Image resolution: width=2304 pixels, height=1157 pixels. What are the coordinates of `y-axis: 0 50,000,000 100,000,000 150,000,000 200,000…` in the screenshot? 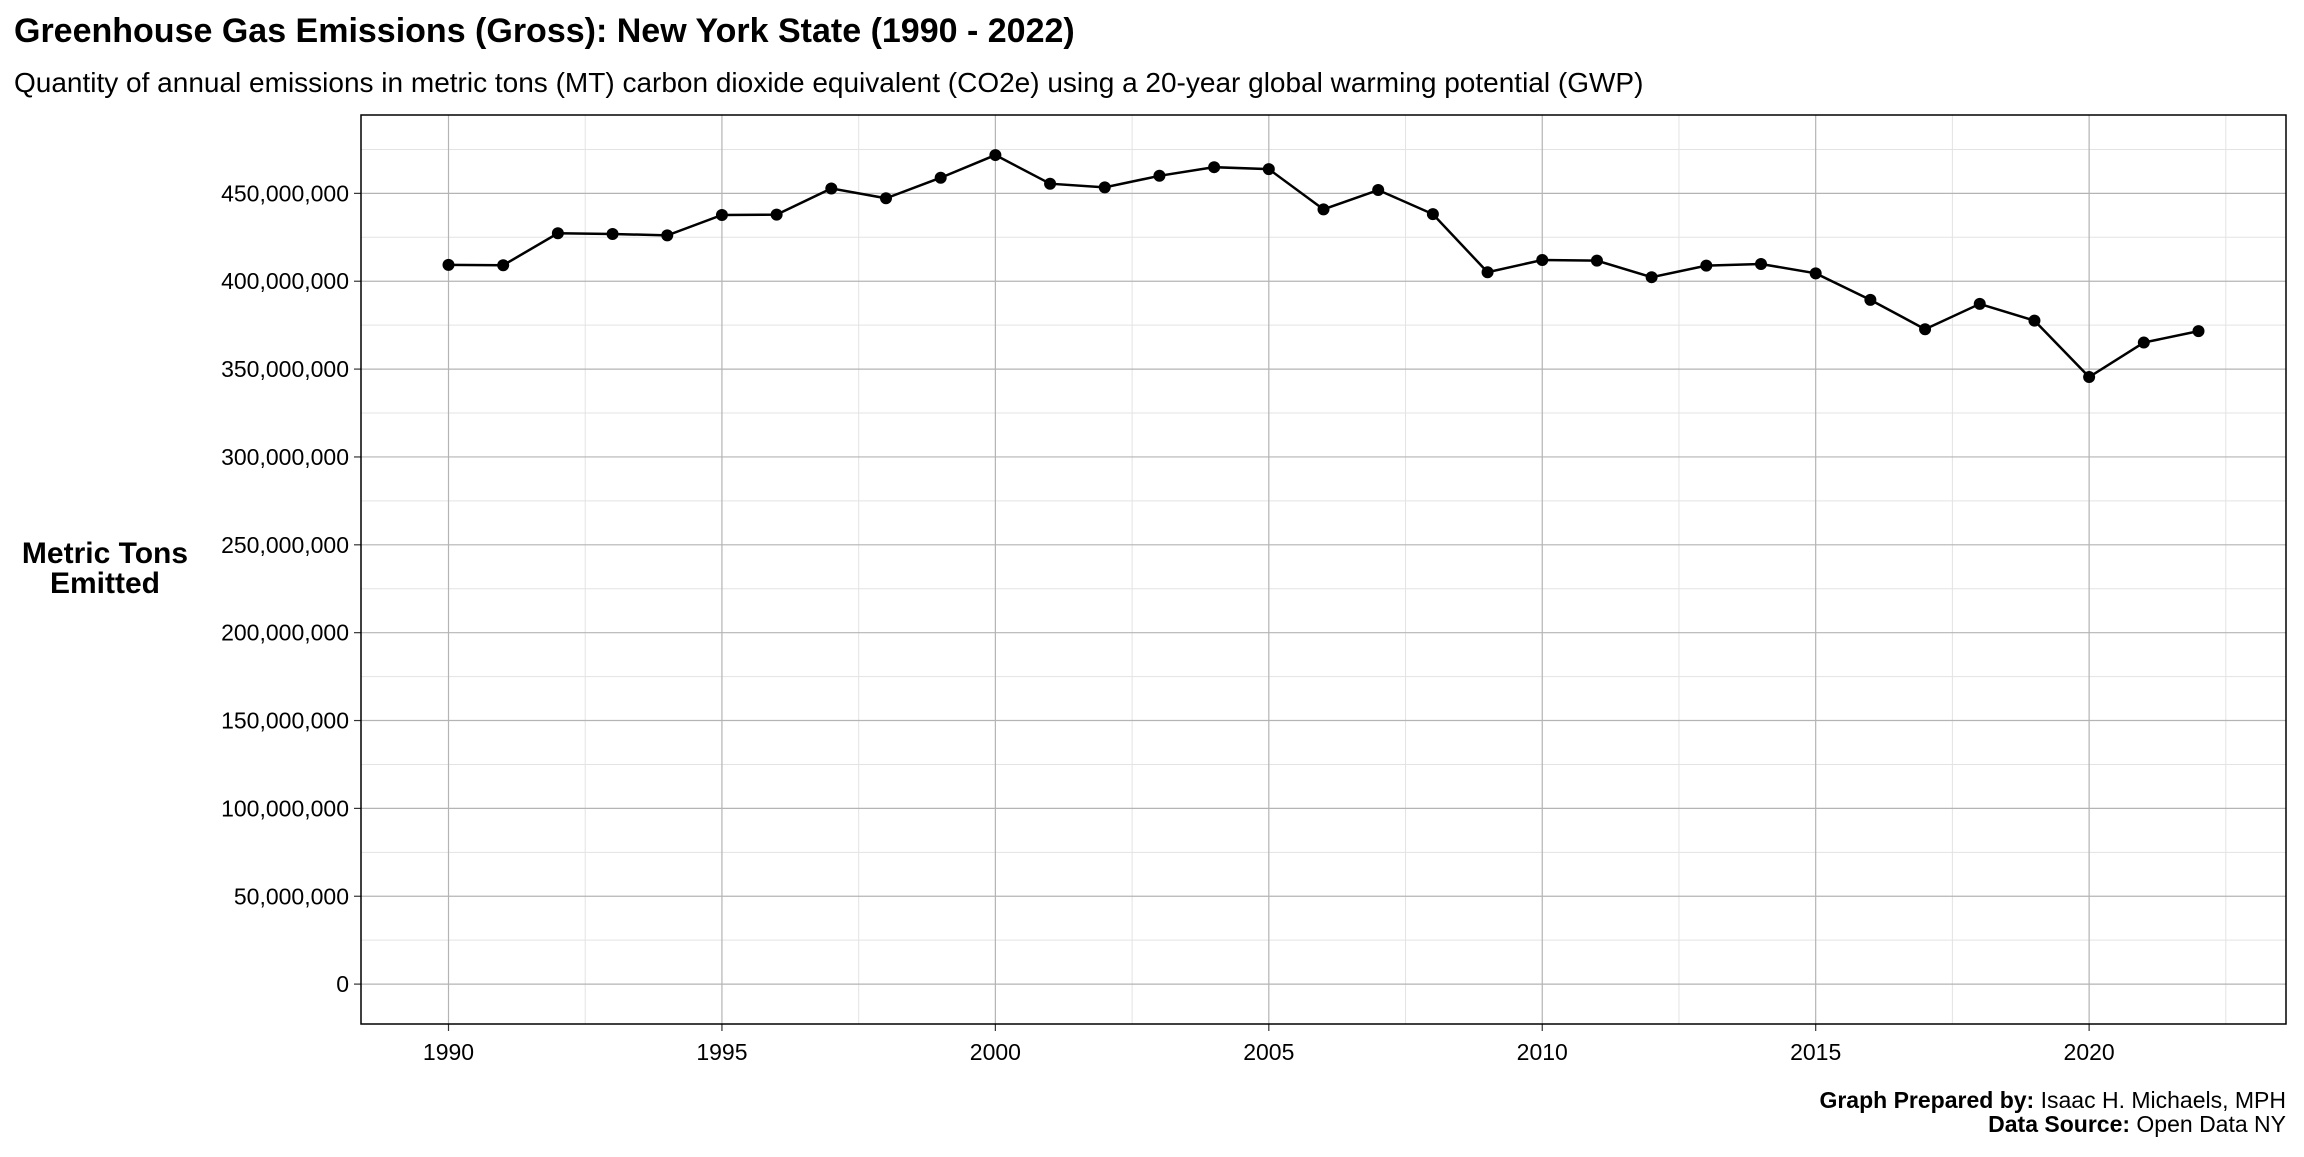 It's located at (291, 588).